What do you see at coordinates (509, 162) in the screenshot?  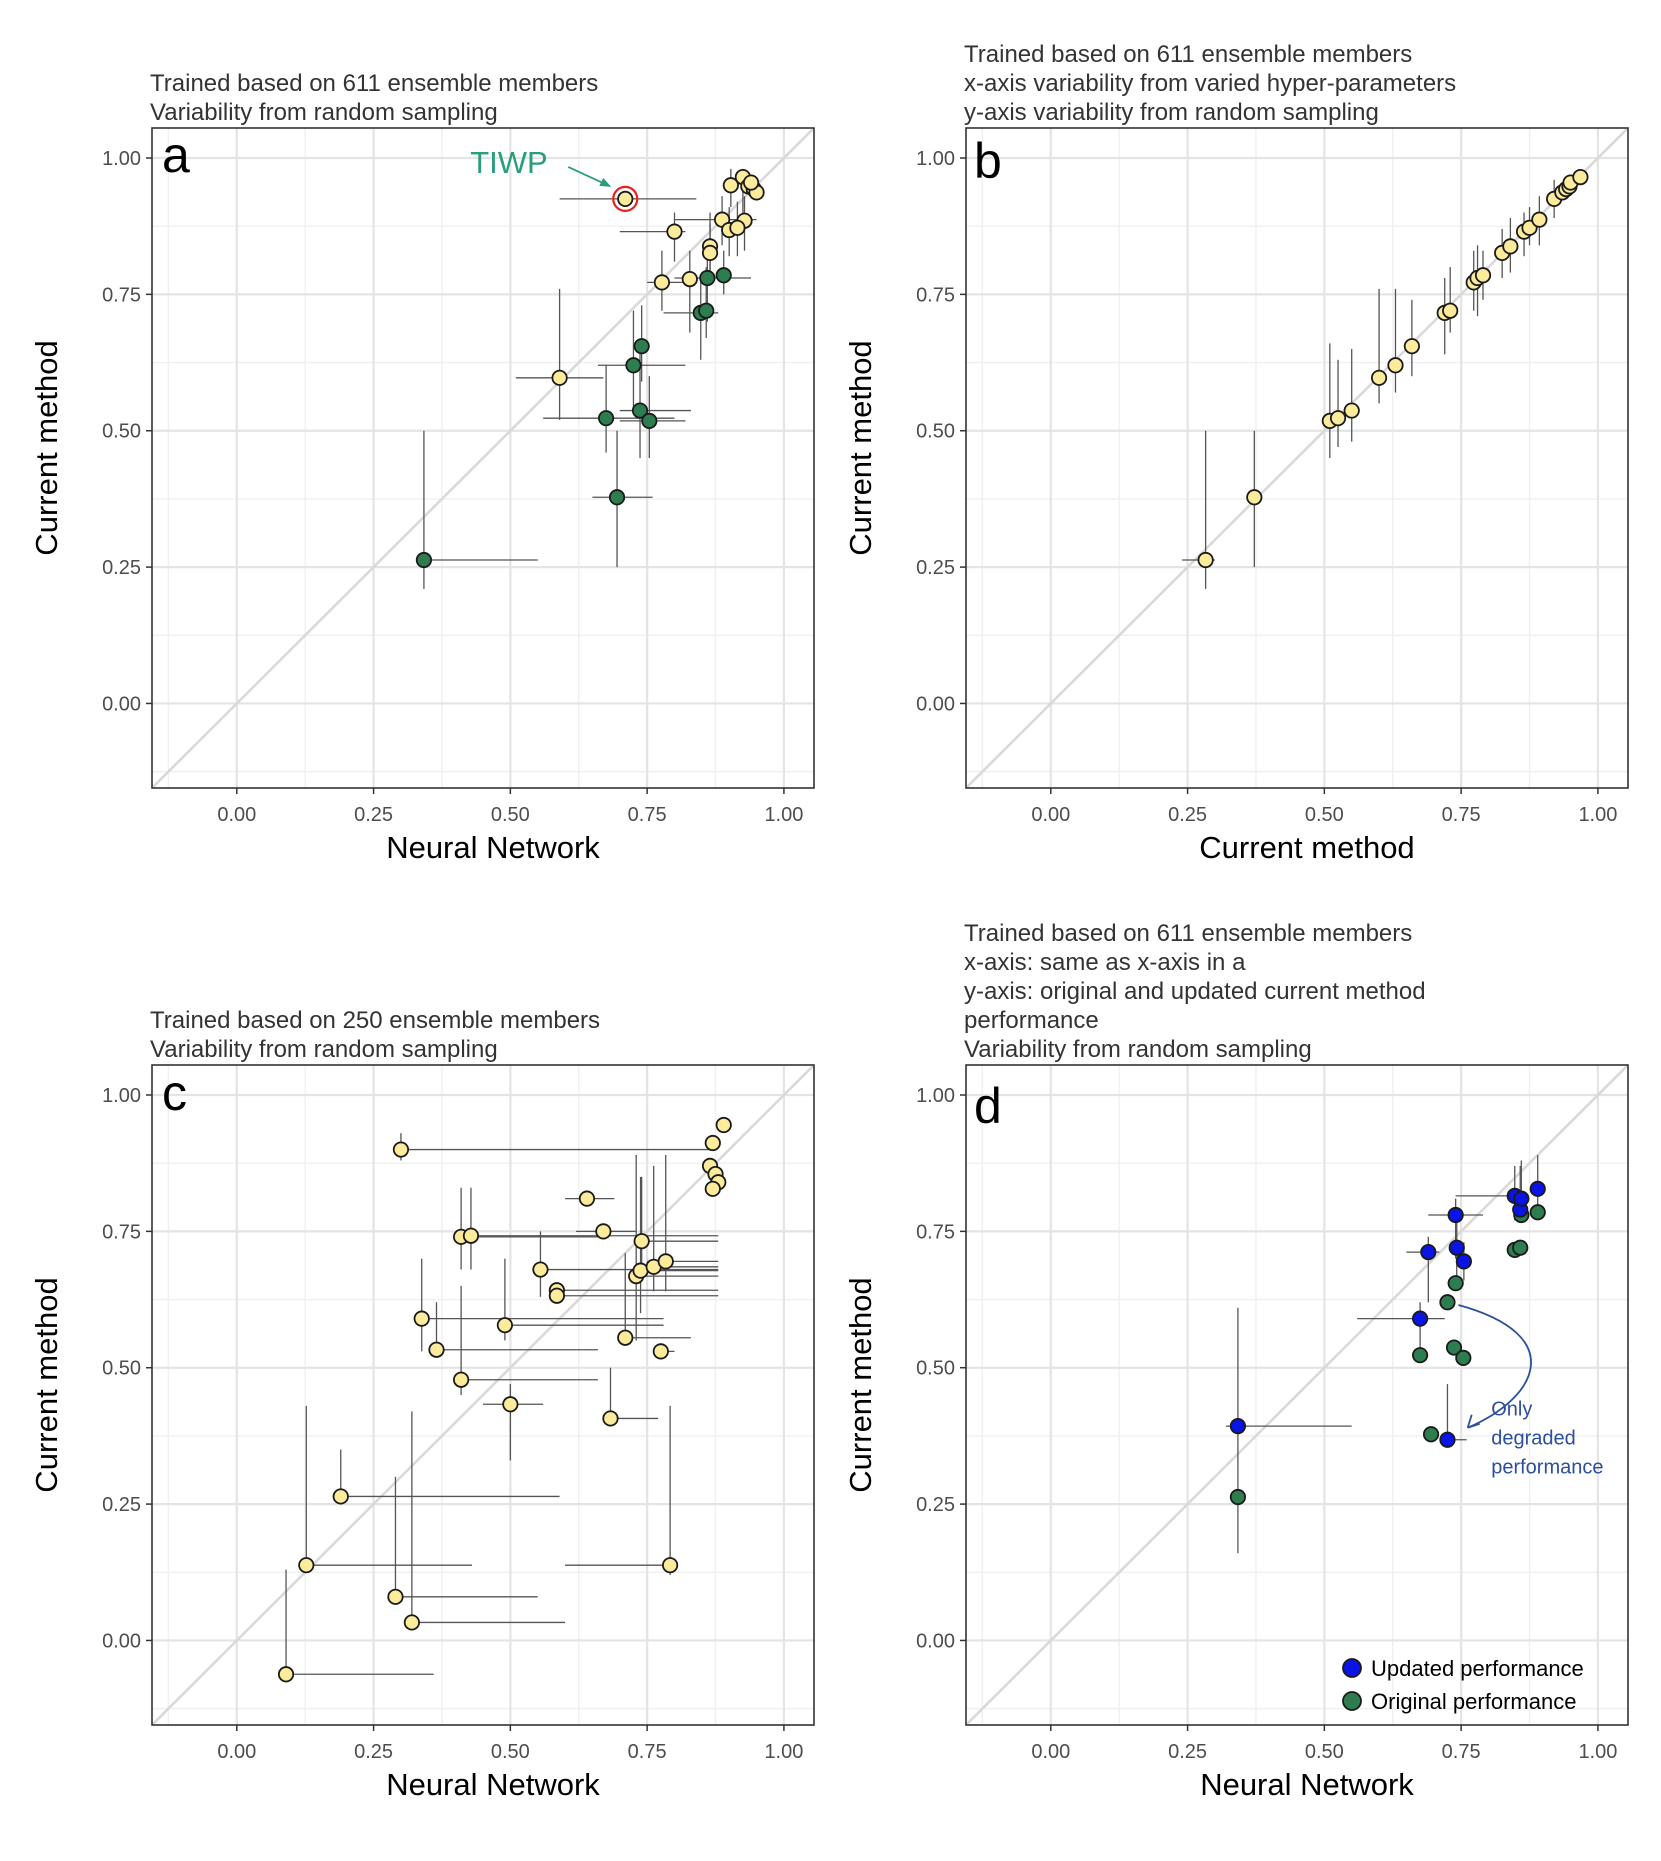 I see `tiwp-annotation: TIWP` at bounding box center [509, 162].